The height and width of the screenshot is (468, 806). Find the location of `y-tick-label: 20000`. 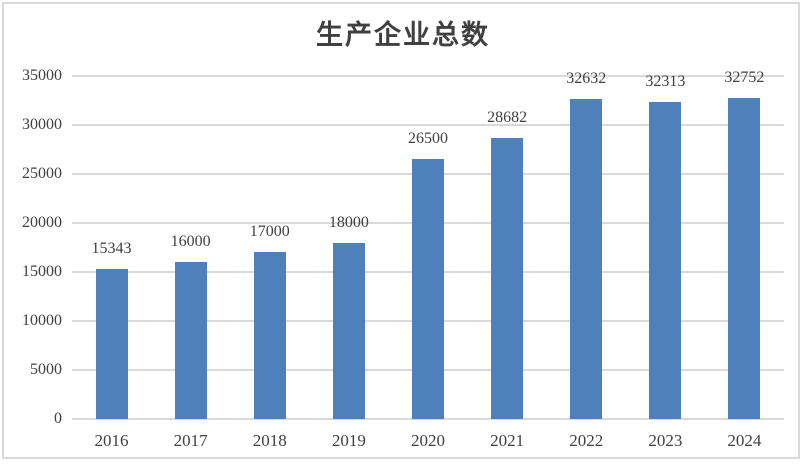

y-tick-label: 20000 is located at coordinates (42, 222).